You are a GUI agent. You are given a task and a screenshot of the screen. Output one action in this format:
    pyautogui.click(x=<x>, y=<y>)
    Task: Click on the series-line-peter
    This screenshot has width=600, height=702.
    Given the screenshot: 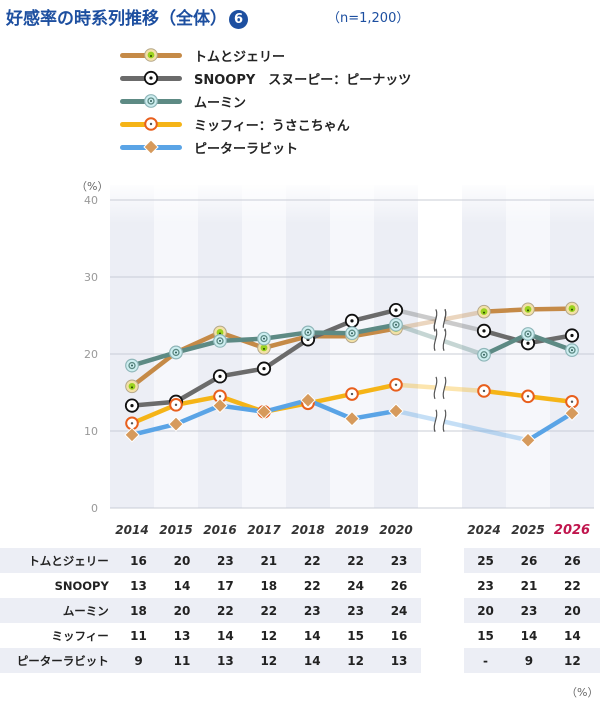 What is the action you would take?
    pyautogui.click(x=550, y=427)
    